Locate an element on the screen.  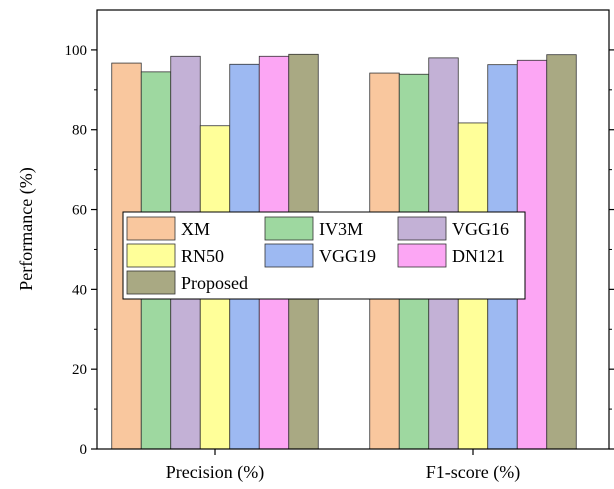
legend-swatch-iv3m is located at coordinates (289, 228).